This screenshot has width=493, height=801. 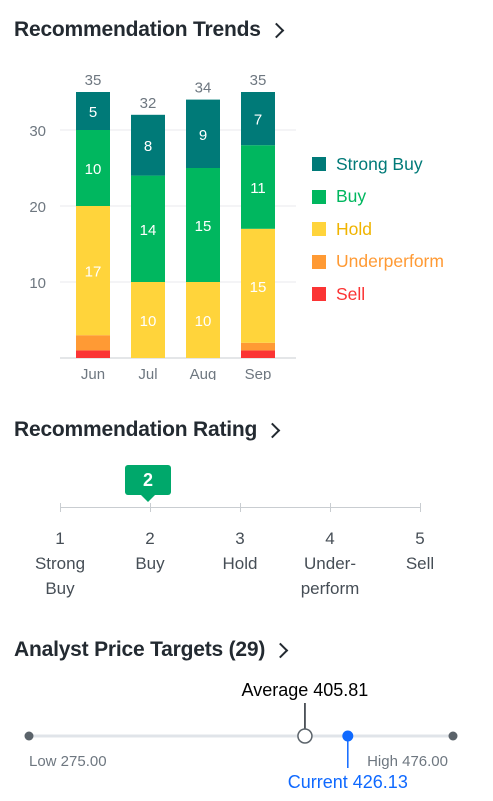 I want to click on trends-legend: Strong Buy Buy Hold Underperform Sell, so click(x=378, y=229).